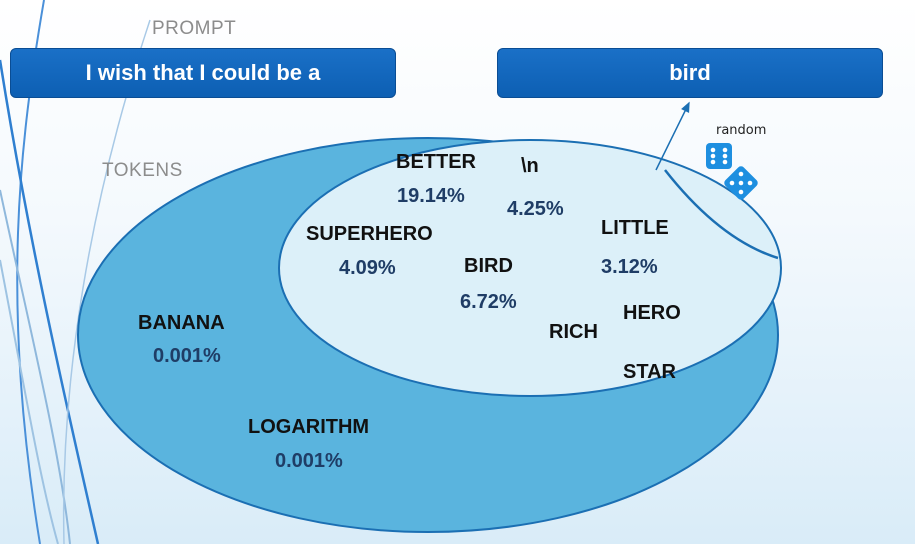  What do you see at coordinates (672, 136) in the screenshot?
I see `arrow-icon` at bounding box center [672, 136].